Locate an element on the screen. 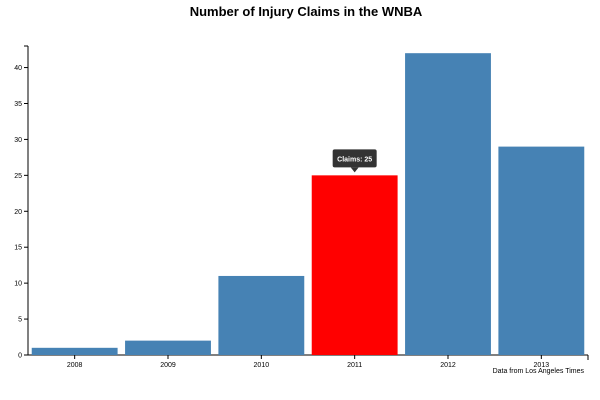 Image resolution: width=600 pixels, height=400 pixels. y-tick-label: 25 is located at coordinates (18, 176).